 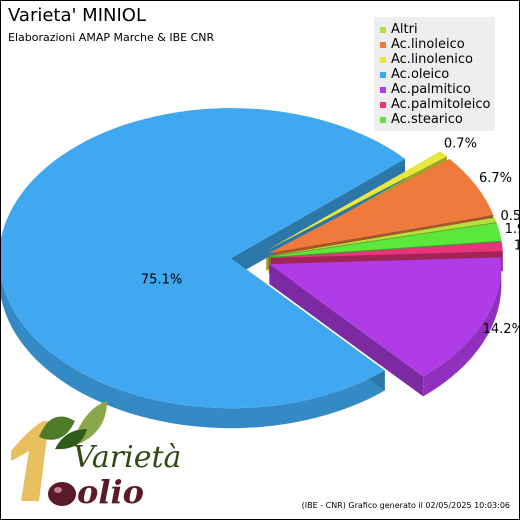 What do you see at coordinates (501, 329) in the screenshot?
I see `slice-value-label: 14.2%` at bounding box center [501, 329].